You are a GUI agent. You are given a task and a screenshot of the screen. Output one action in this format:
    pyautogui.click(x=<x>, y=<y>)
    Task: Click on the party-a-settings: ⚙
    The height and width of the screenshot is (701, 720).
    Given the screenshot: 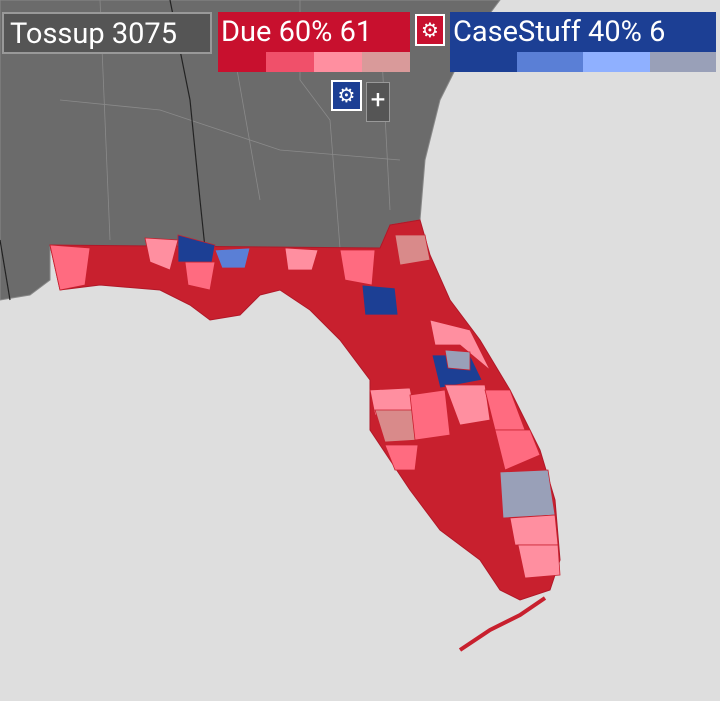 What is the action you would take?
    pyautogui.click(x=430, y=30)
    